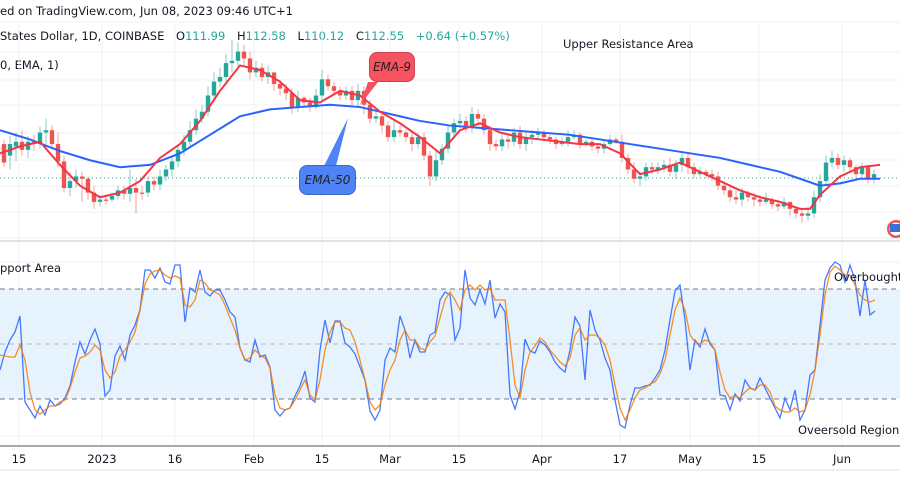 The height and width of the screenshot is (500, 900). What do you see at coordinates (462, 36) in the screenshot?
I see `change-value: +0.64 (+0.57%)` at bounding box center [462, 36].